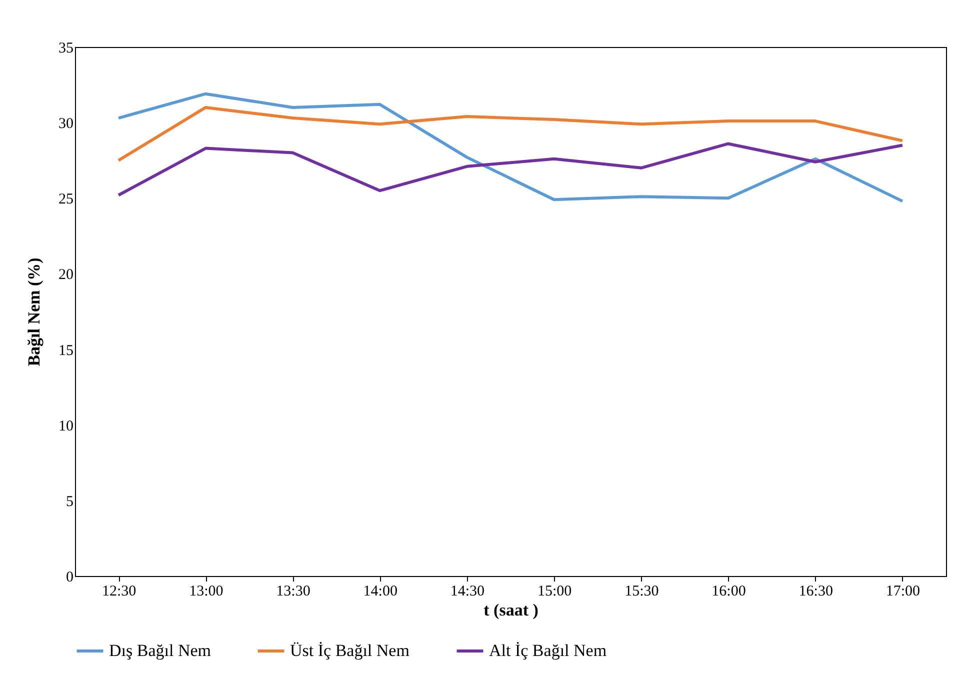  I want to click on x-tick-label: 14:00, so click(380, 592).